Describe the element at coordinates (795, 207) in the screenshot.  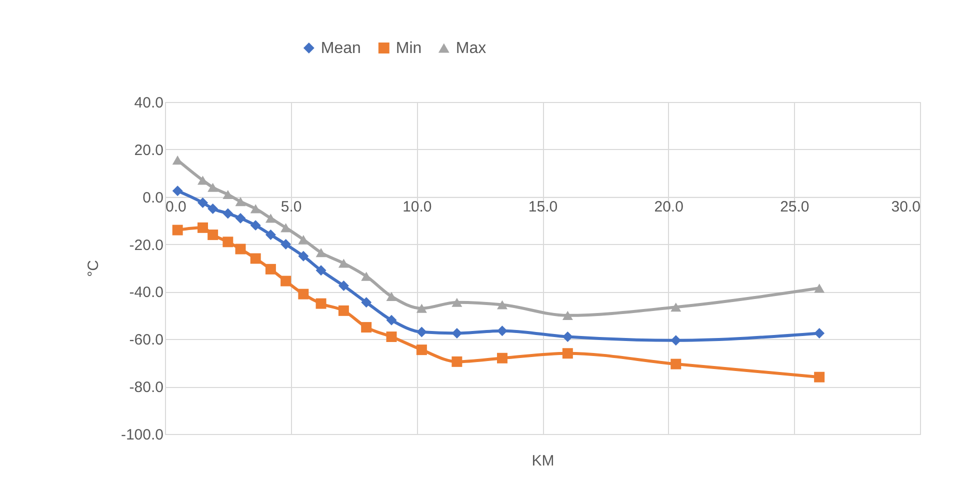
I see `x-tick-label: 25.0` at that location.